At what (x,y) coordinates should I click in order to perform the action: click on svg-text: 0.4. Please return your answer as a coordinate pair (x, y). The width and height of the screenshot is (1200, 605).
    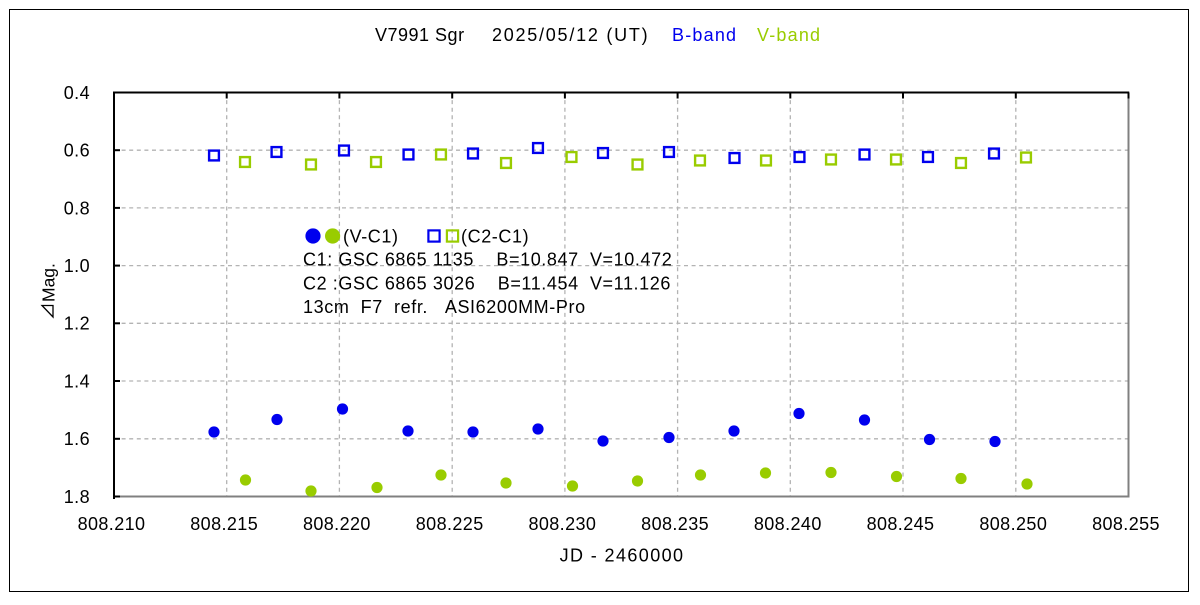
    Looking at the image, I should click on (77, 93).